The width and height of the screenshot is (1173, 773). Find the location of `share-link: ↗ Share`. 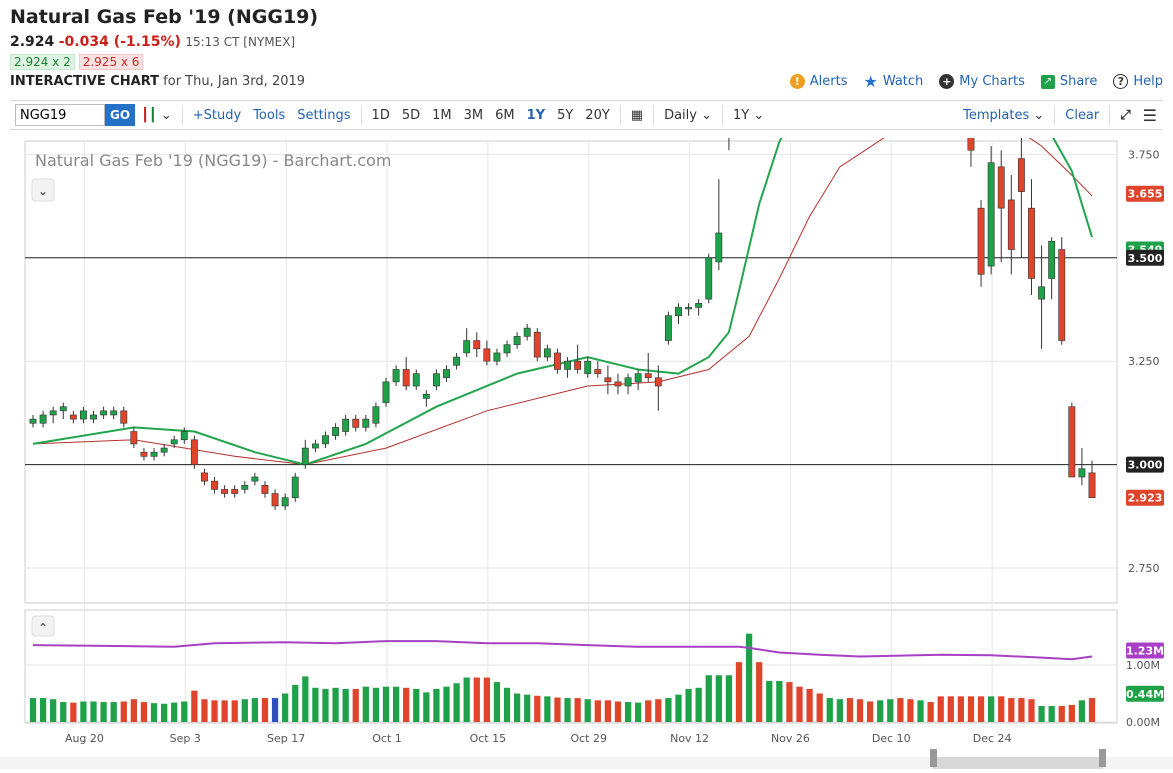

share-link: ↗ Share is located at coordinates (1068, 81).